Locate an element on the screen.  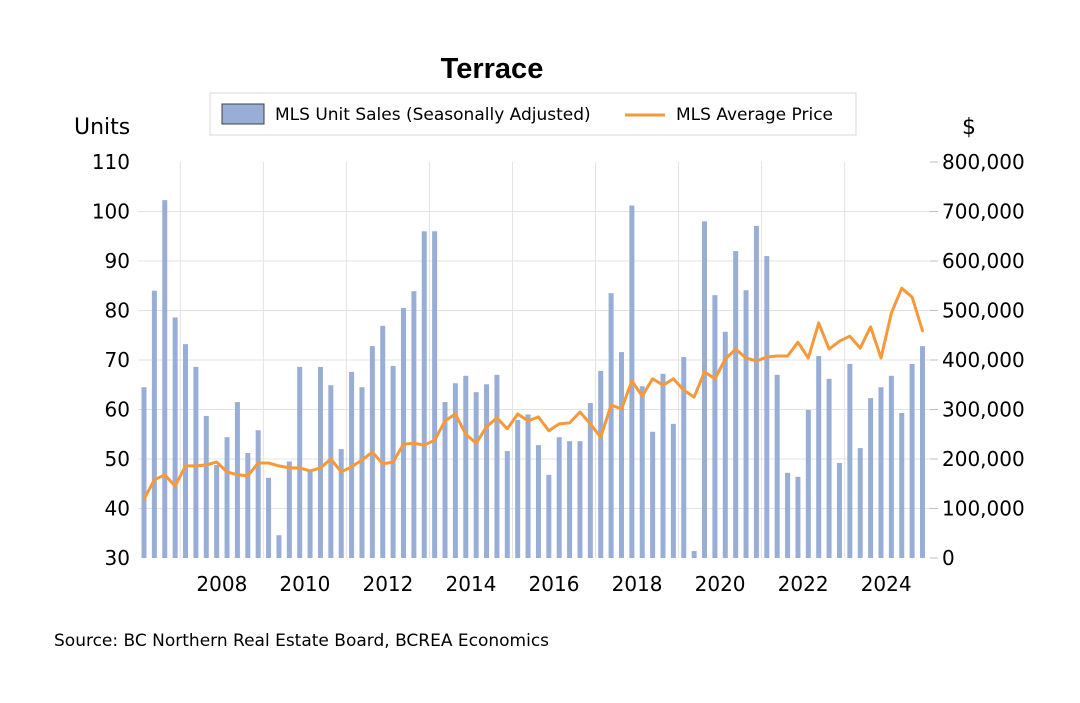
left-tick-label: 60 is located at coordinates (117, 410).